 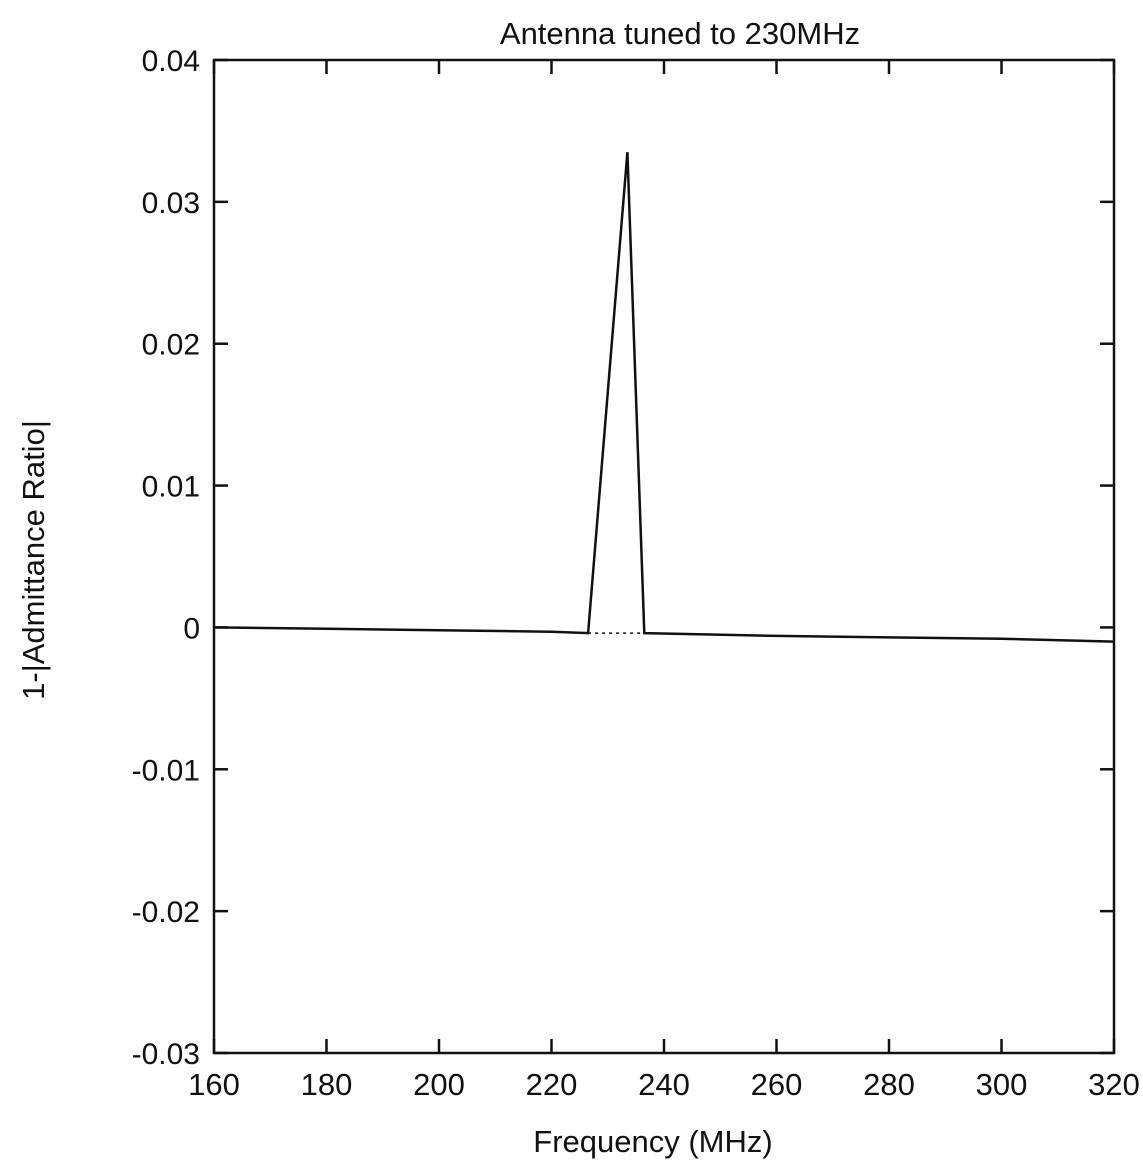 What do you see at coordinates (171, 61) in the screenshot?
I see `y-tick-label: 0.04` at bounding box center [171, 61].